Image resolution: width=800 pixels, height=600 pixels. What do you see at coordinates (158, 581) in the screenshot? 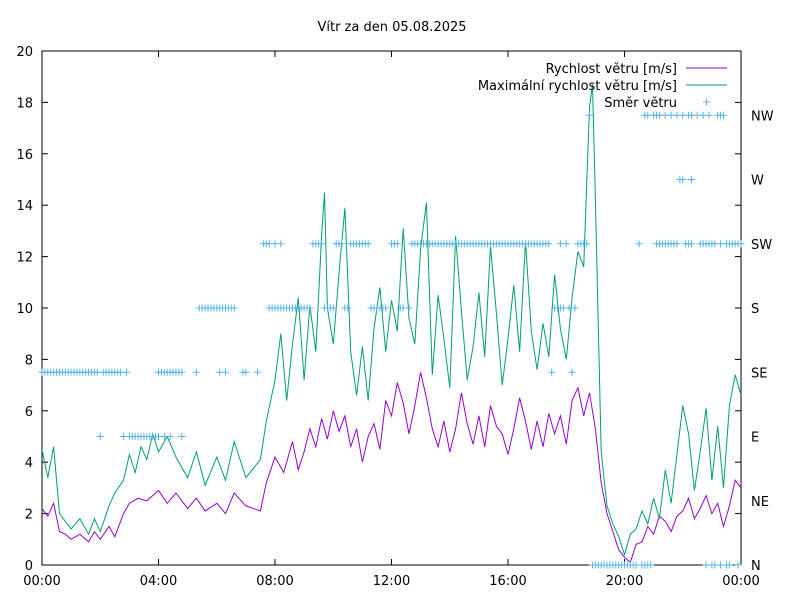
I see `x-tick-label: 04:00` at bounding box center [158, 581].